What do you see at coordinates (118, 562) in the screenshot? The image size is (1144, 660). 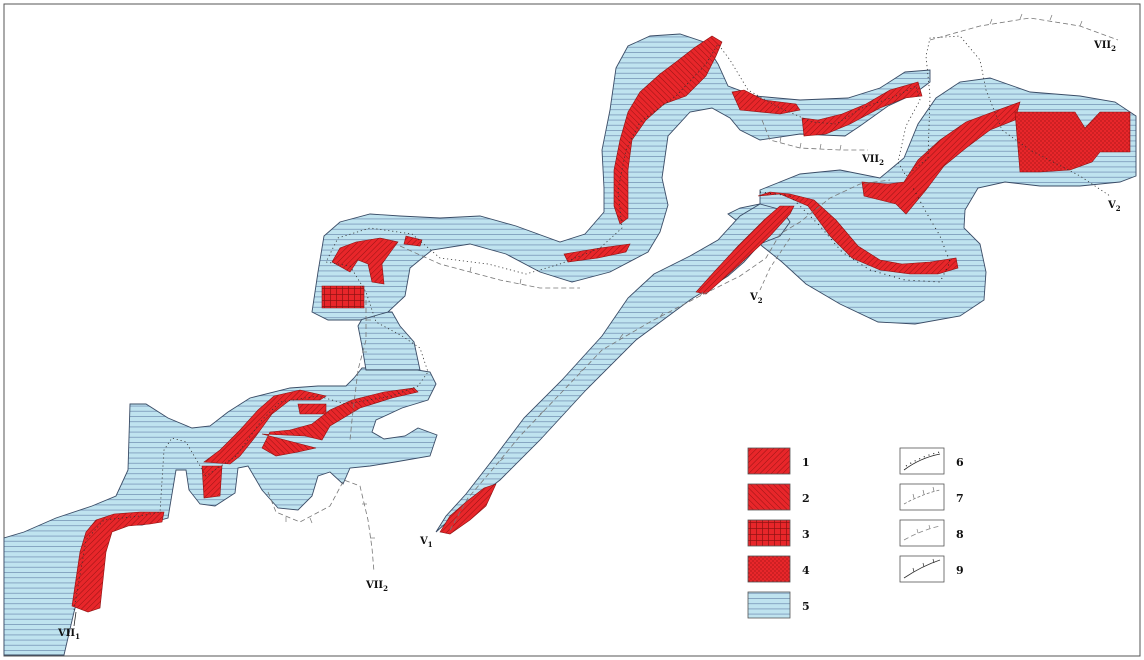 I see `deposit-lower-left-vertical` at bounding box center [118, 562].